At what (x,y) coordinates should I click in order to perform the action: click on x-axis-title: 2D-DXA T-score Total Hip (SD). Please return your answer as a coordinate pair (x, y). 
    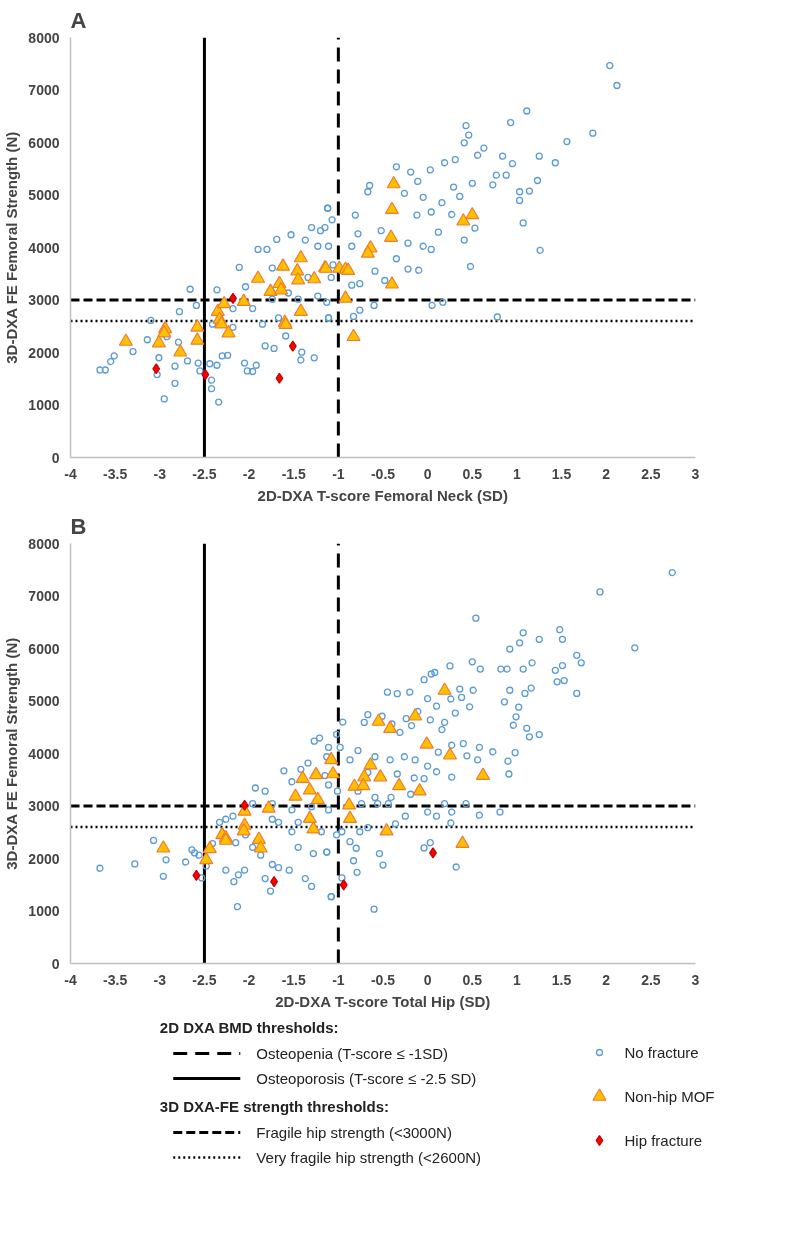
    Looking at the image, I should click on (383, 1001).